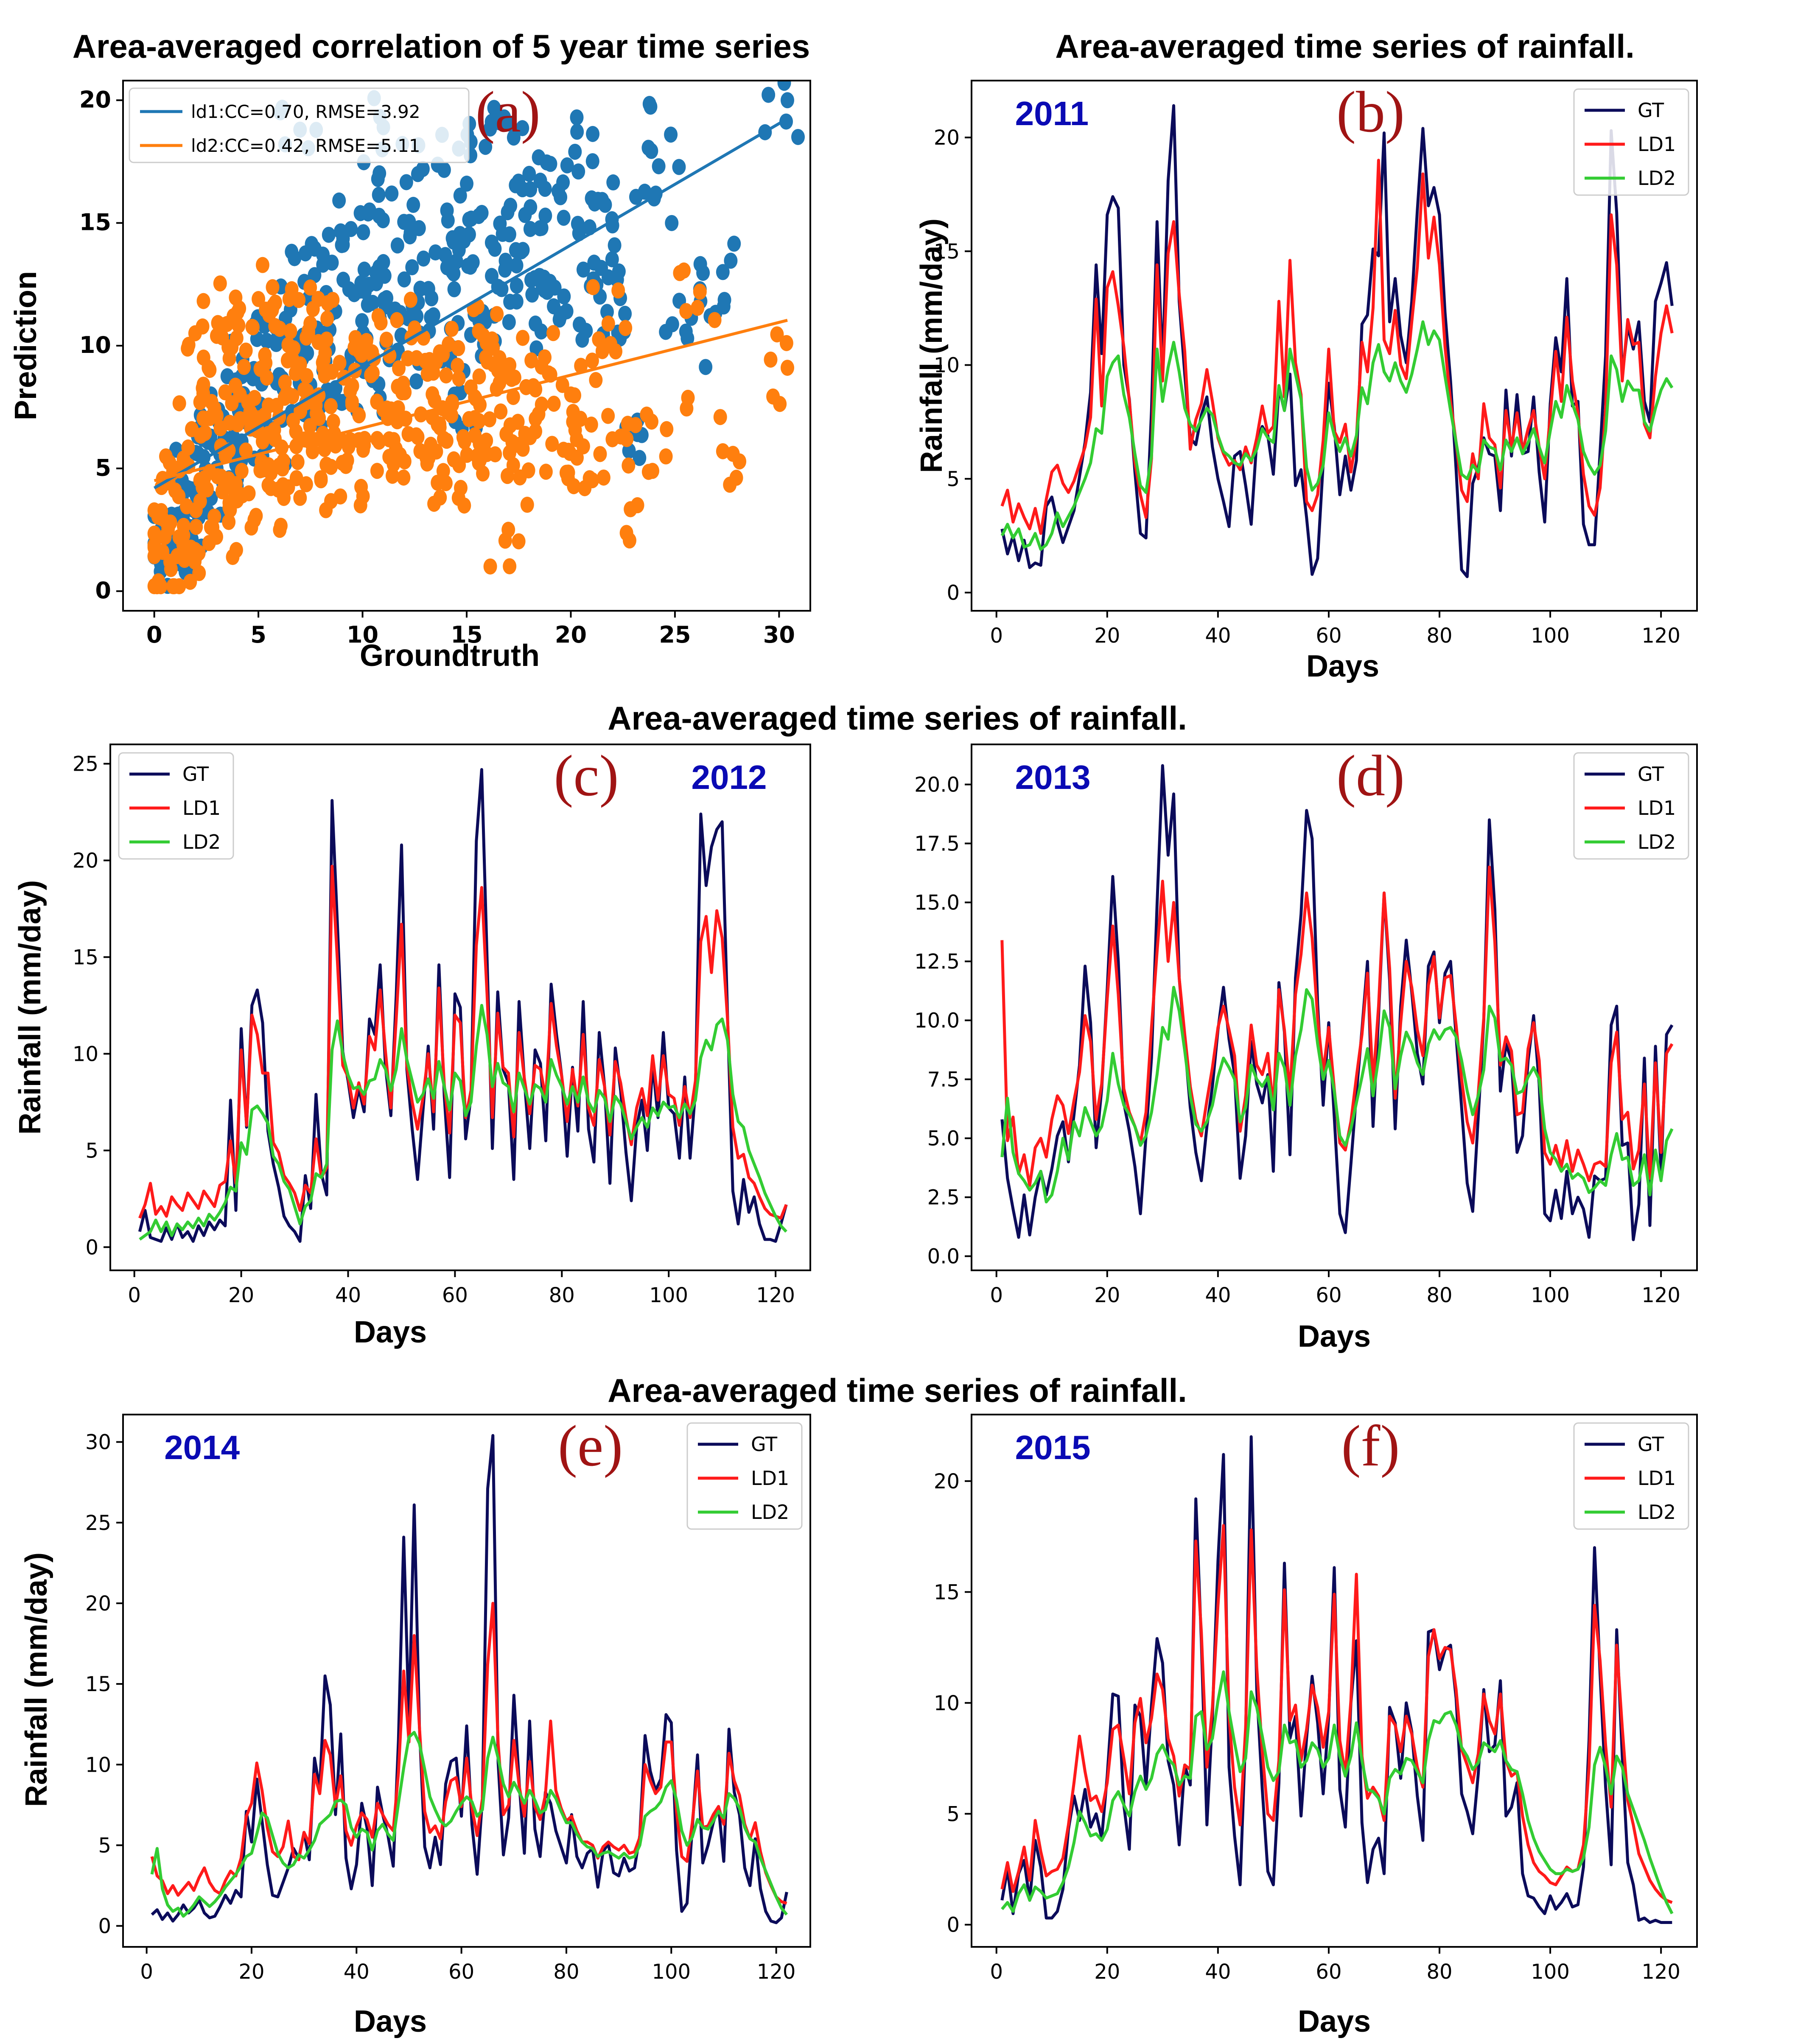 The image size is (1795, 2044). I want to click on panel-label: (d), so click(1370, 775).